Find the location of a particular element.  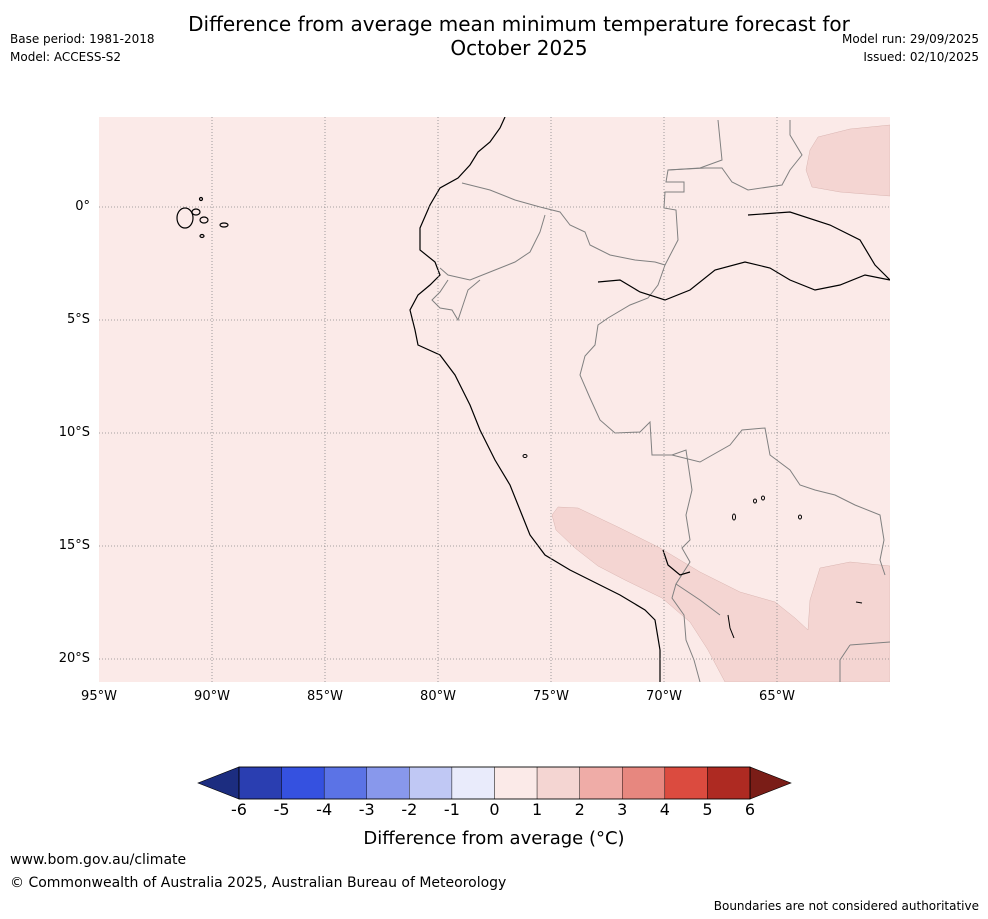

lat-label: 0° is located at coordinates (82, 206).